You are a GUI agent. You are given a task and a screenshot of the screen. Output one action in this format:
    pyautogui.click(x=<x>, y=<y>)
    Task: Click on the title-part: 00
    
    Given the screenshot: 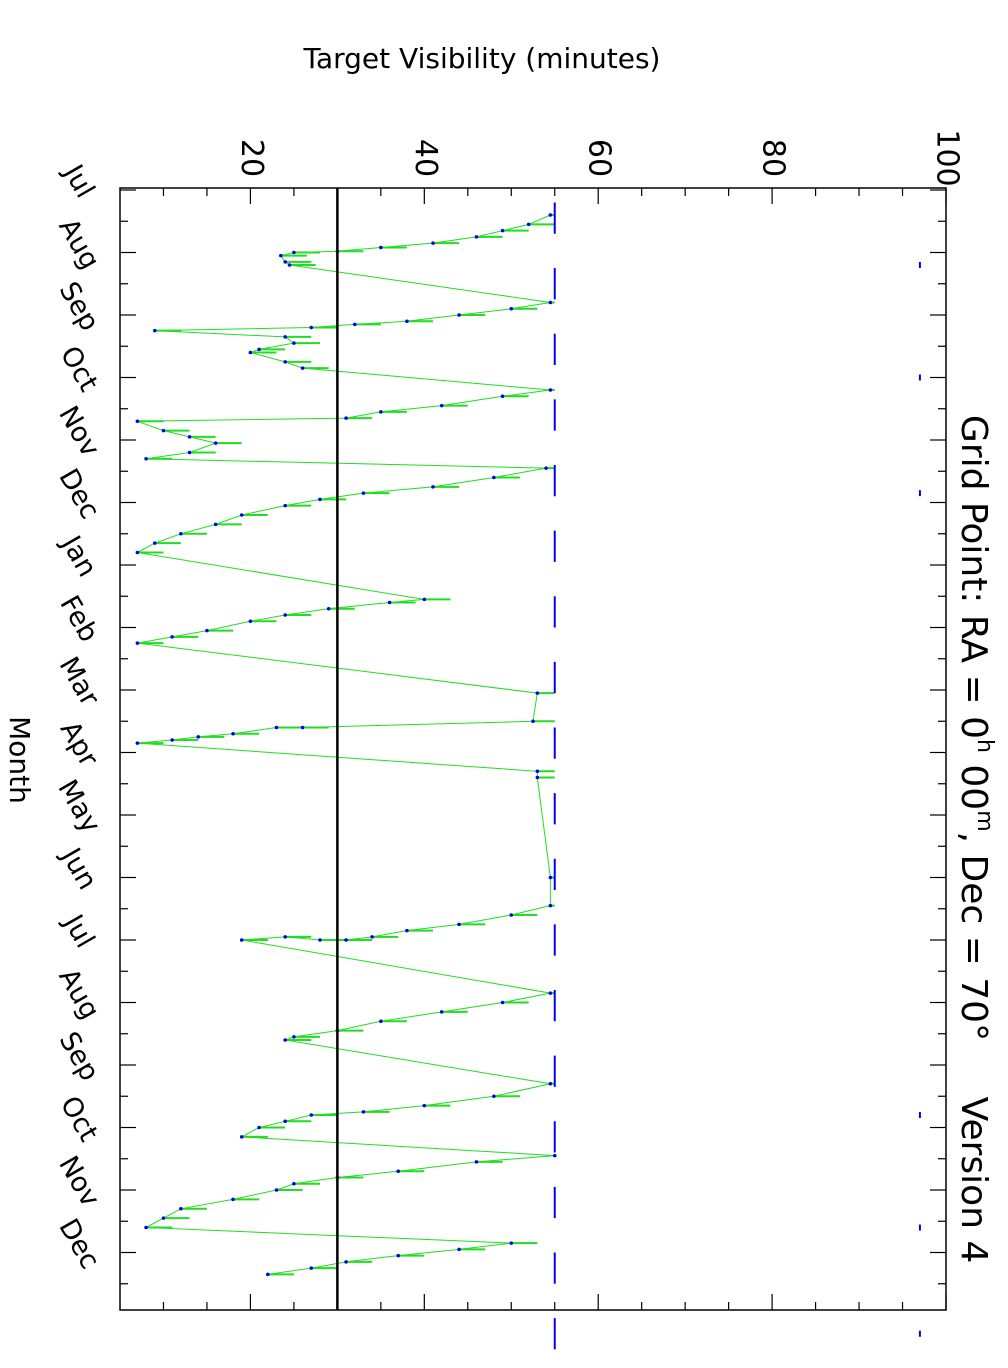 What is the action you would take?
    pyautogui.click(x=973, y=781)
    